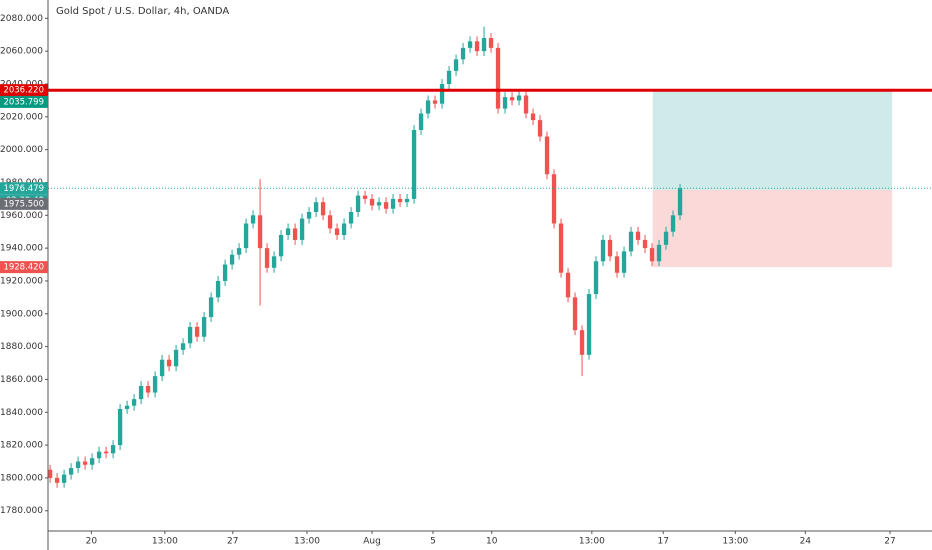 The image size is (932, 550). I want to click on y-tick-label: 1780.000, so click(21, 511).